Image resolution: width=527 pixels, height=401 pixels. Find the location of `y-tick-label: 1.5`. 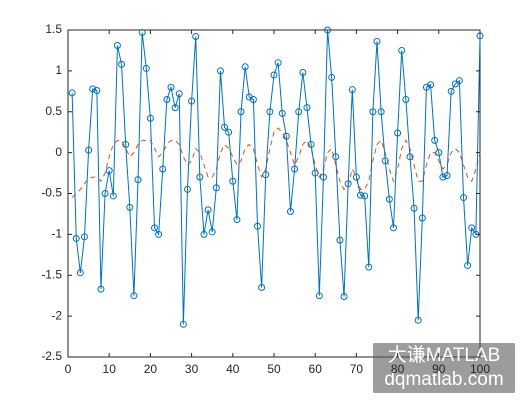

y-tick-label: 1.5 is located at coordinates (53, 29).